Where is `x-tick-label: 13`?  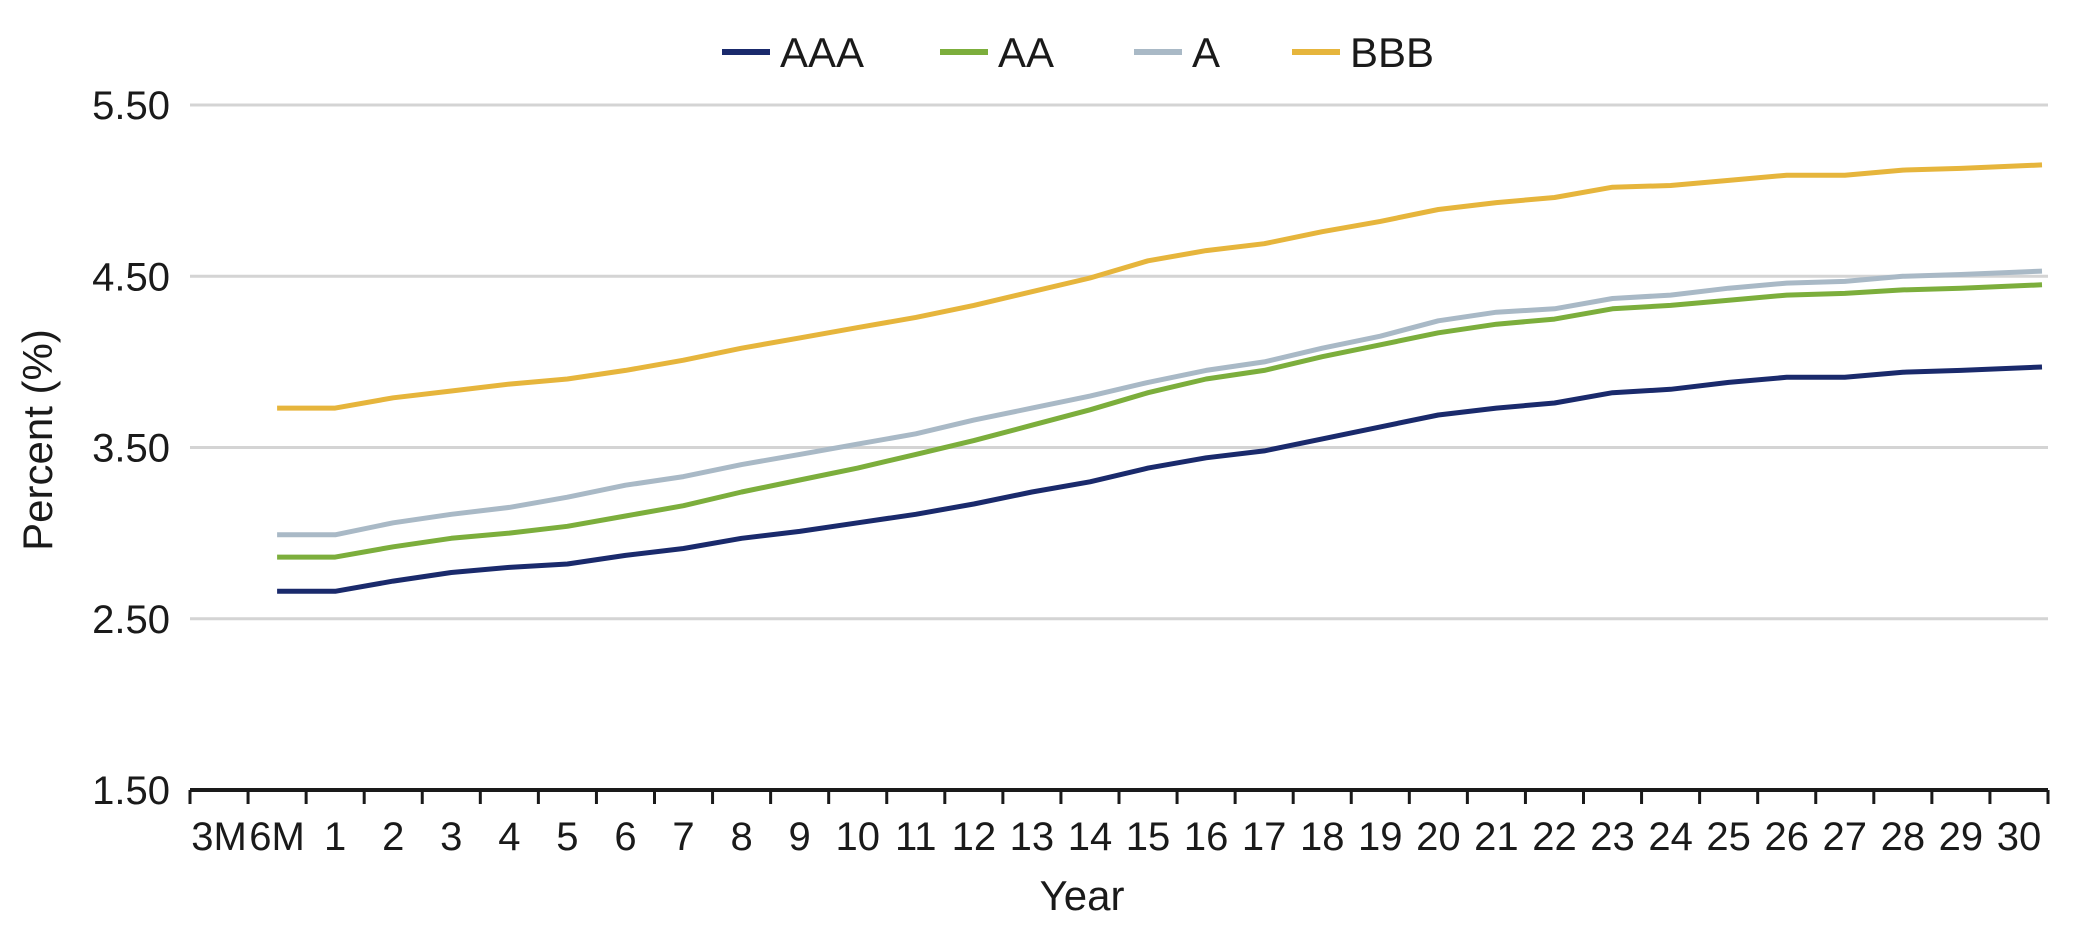
x-tick-label: 13 is located at coordinates (1032, 837).